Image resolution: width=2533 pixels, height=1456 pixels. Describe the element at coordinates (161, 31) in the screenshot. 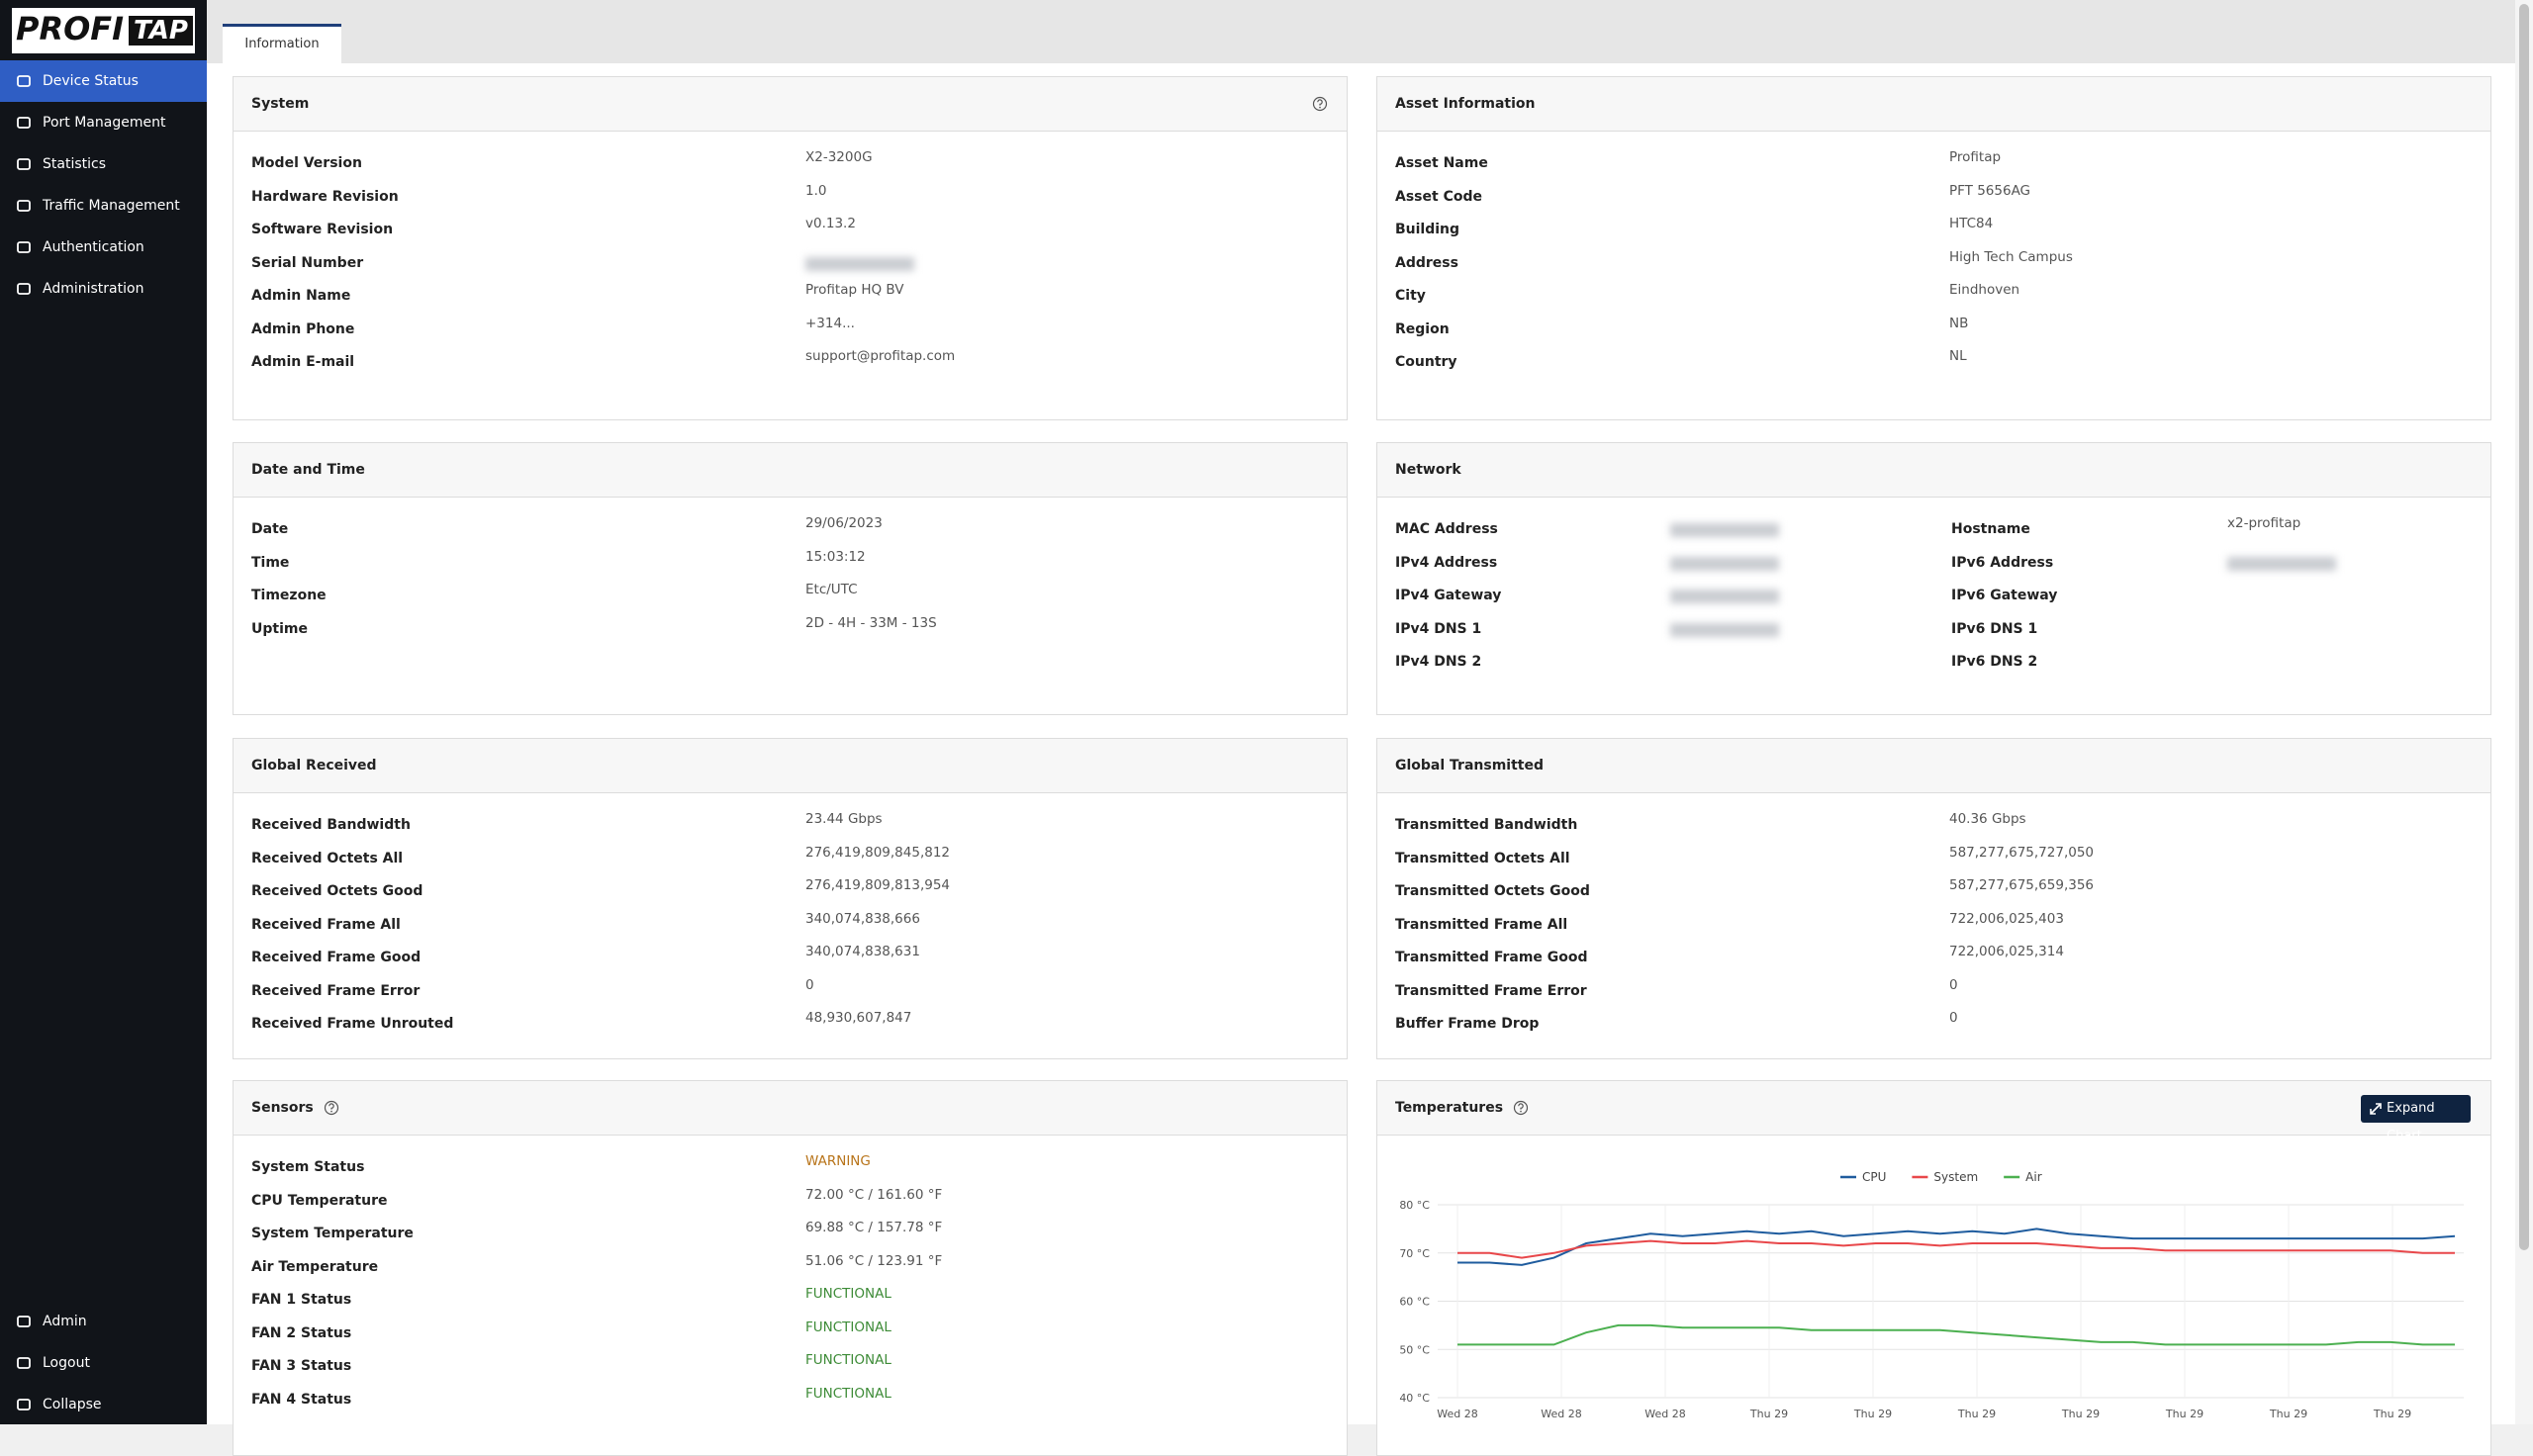

I see `logo-text: TAP` at that location.